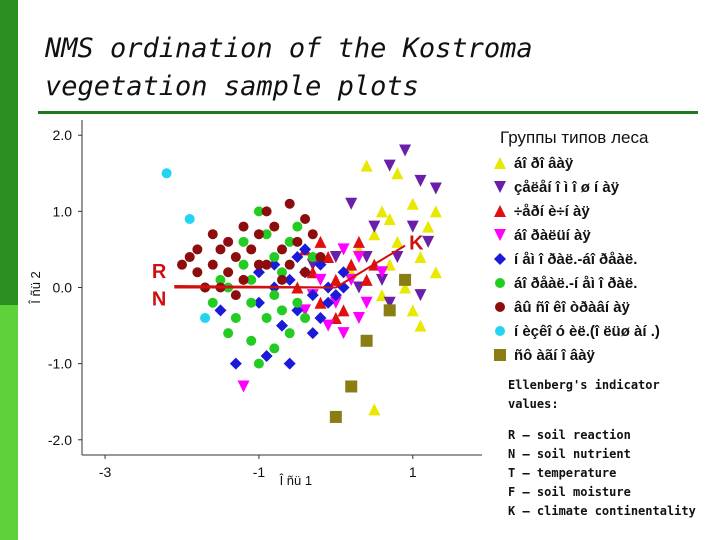  Describe the element at coordinates (259, 472) in the screenshot. I see `x-tick-label: -1` at that location.